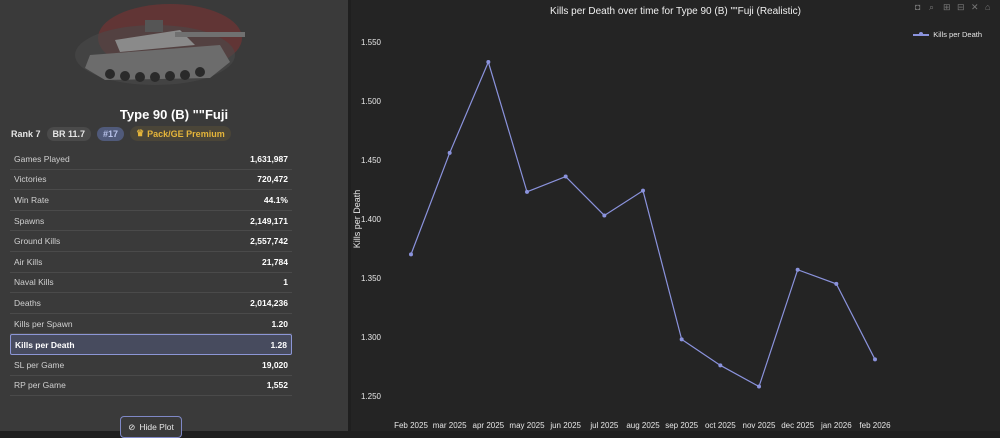  Describe the element at coordinates (140, 133) in the screenshot. I see `crown-icon: ♛` at that location.